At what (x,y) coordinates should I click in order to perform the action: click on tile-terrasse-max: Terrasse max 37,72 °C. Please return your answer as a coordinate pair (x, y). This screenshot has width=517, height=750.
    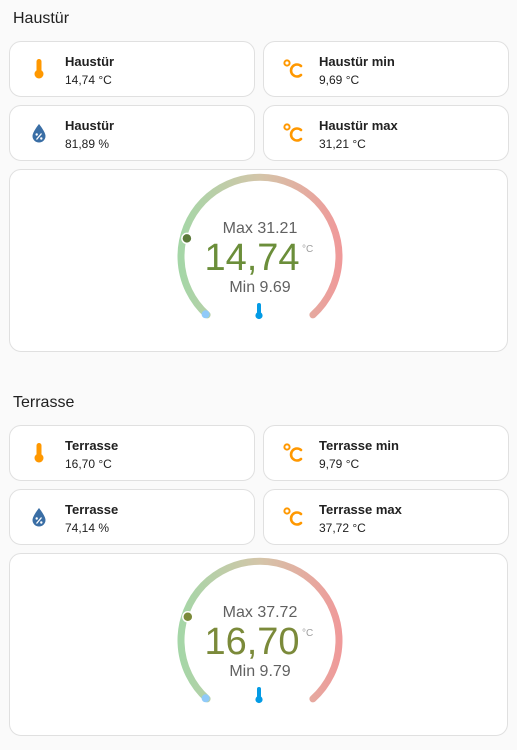
    Looking at the image, I should click on (386, 517).